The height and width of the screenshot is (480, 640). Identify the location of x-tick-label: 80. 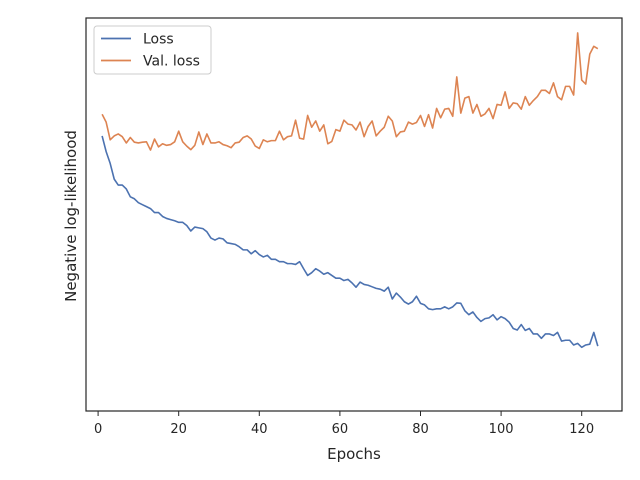
(420, 429).